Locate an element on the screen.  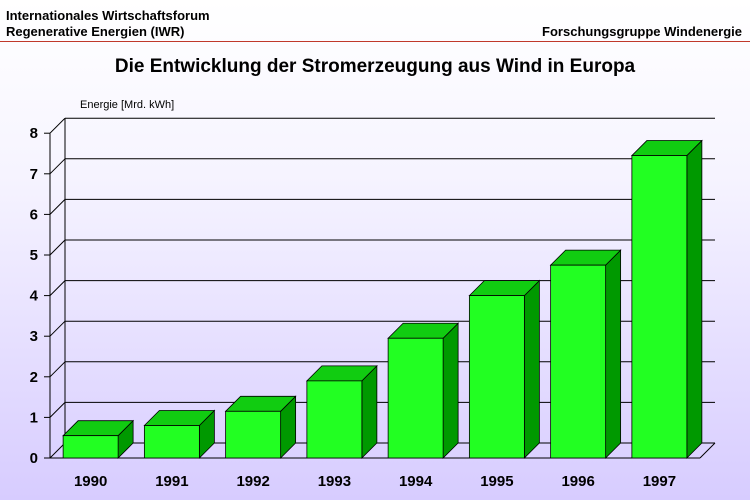
bar-1996 is located at coordinates (585, 354).